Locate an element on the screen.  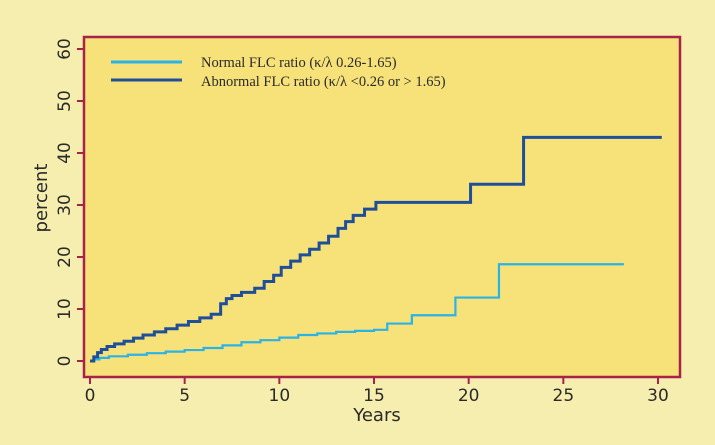
y-axis-label: percent is located at coordinates (41, 198).